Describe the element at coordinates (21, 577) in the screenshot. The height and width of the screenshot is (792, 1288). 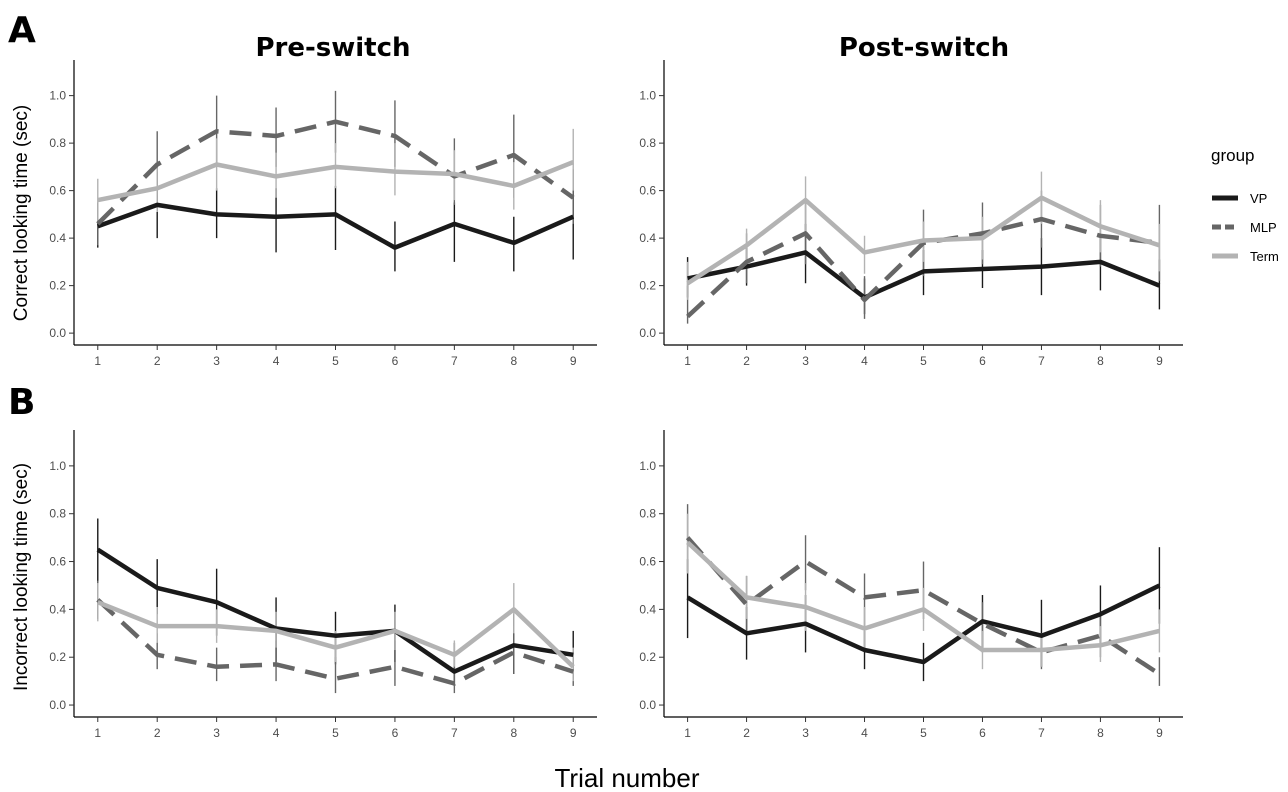
I see `y-axis-title-incorrect: Incorrect looking time (sec)` at that location.